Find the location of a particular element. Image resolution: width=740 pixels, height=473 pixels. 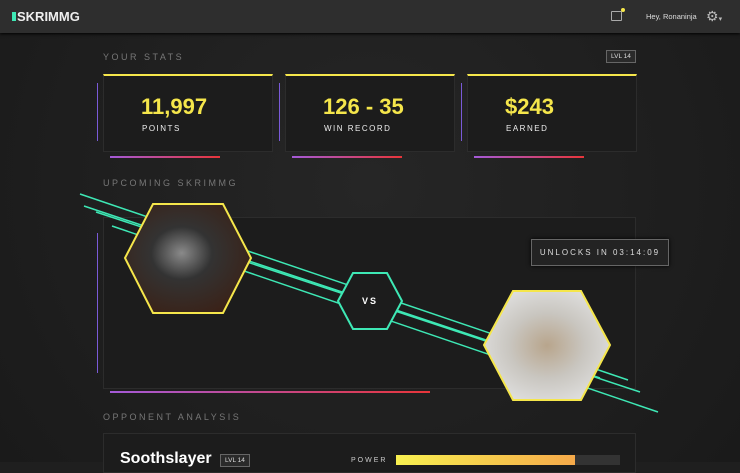

logo: SKRIMMG is located at coordinates (46, 16).